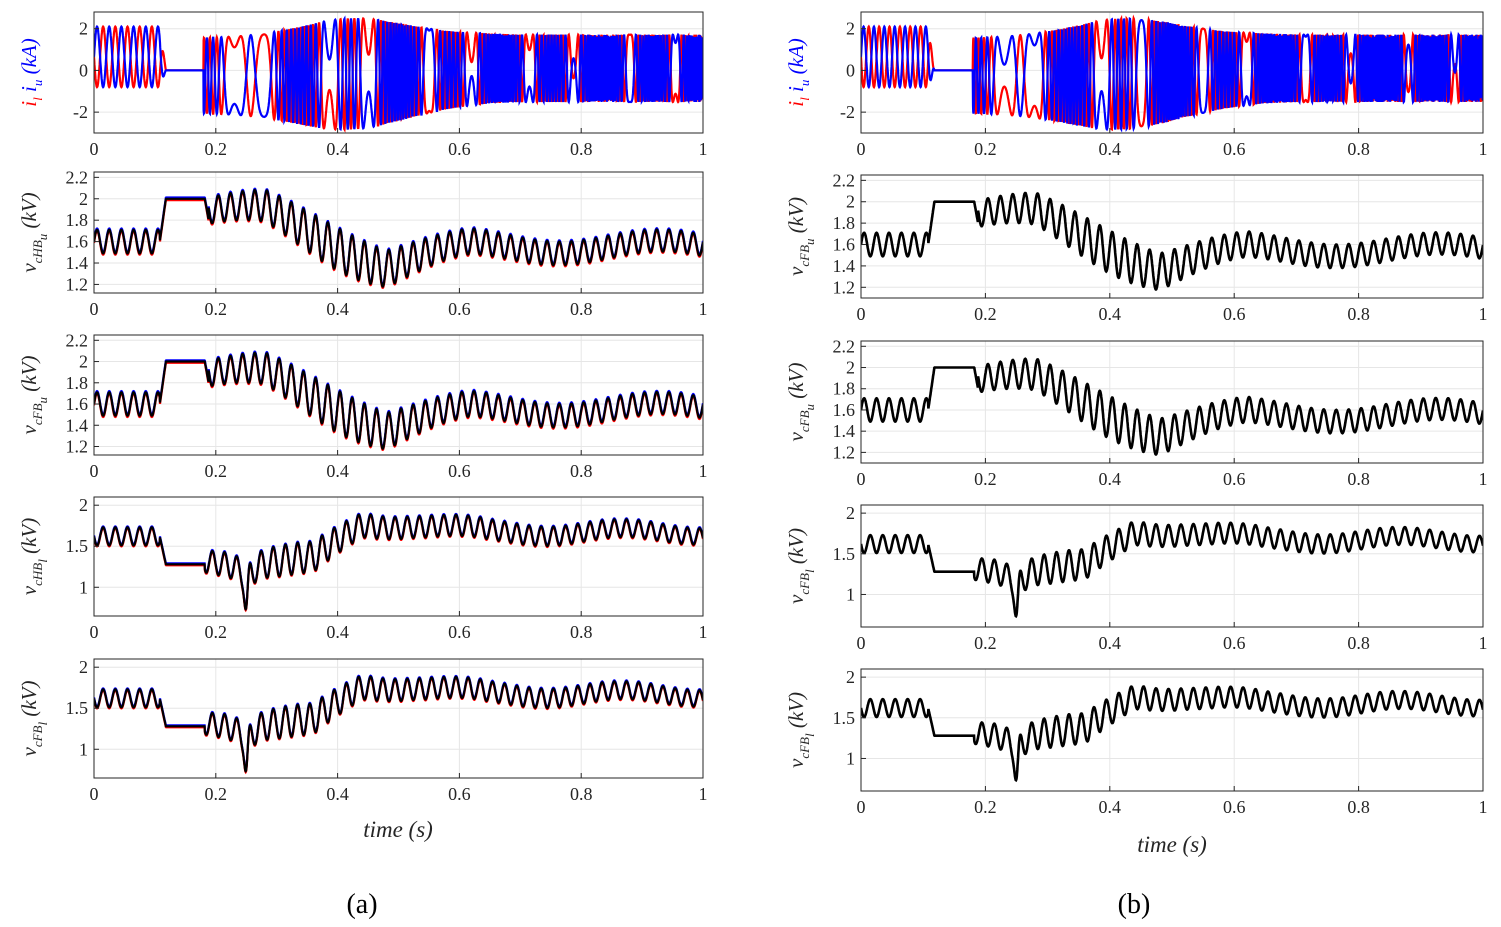 This screenshot has height=927, width=1501. I want to click on y-axis-label: il iu (kA), so click(31, 72).